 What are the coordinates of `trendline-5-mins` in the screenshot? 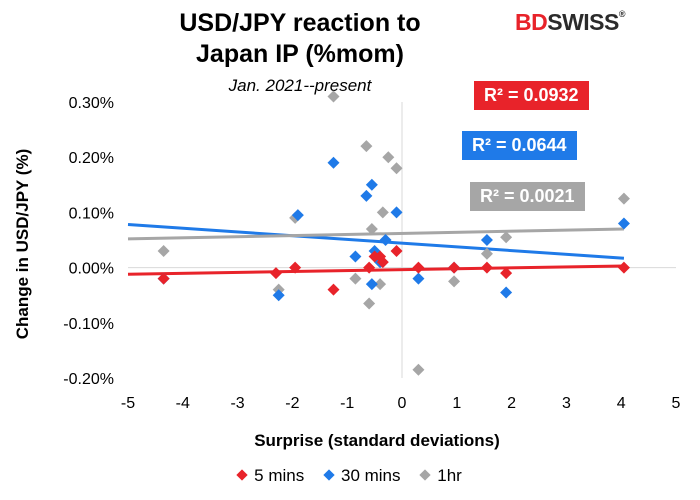 It's located at (375, 270).